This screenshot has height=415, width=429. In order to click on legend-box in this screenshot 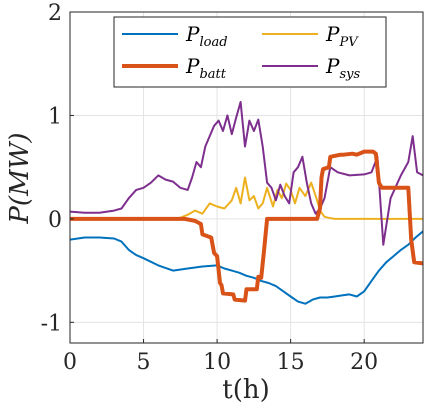, I will do `click(250, 52)`.